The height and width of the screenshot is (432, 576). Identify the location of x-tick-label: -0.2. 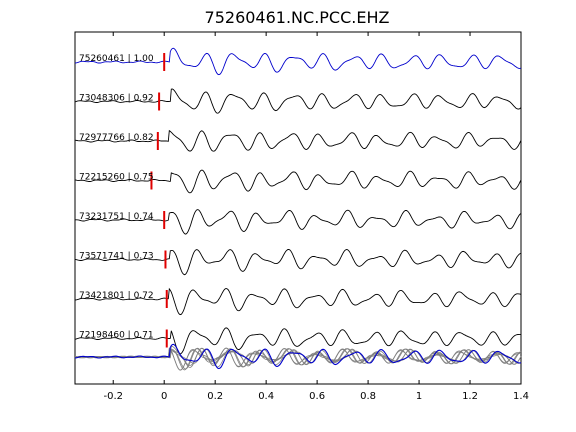
(113, 396).